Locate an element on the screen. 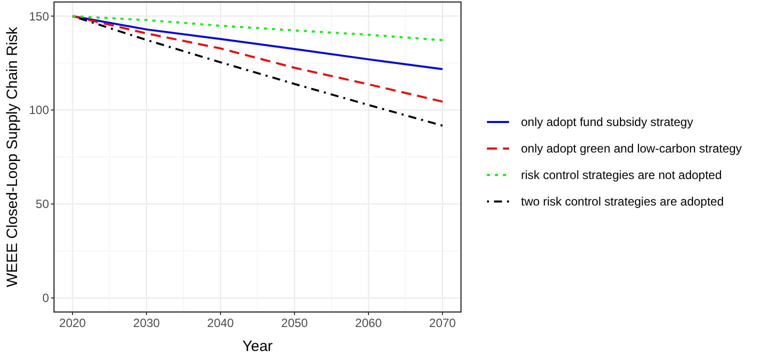 The image size is (782, 353). x-tick-label: 2030 is located at coordinates (146, 323).